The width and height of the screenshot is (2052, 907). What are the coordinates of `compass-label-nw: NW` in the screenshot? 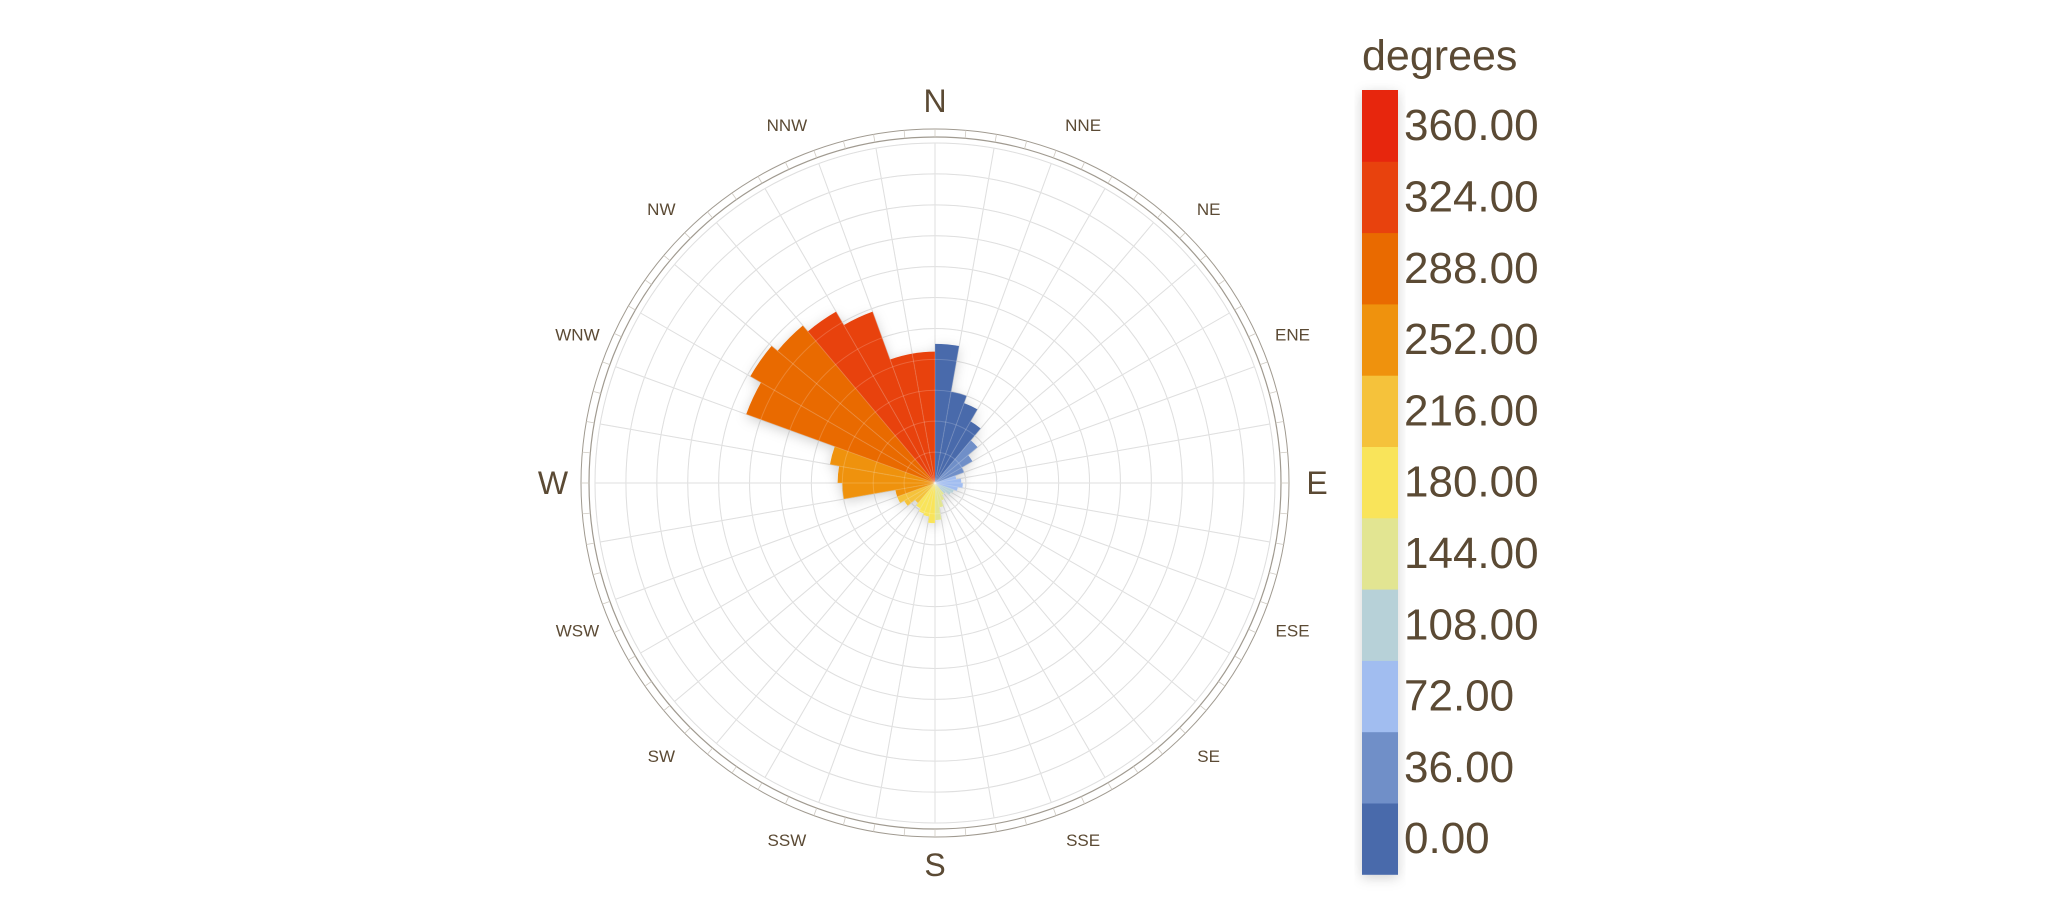 It's located at (661, 209).